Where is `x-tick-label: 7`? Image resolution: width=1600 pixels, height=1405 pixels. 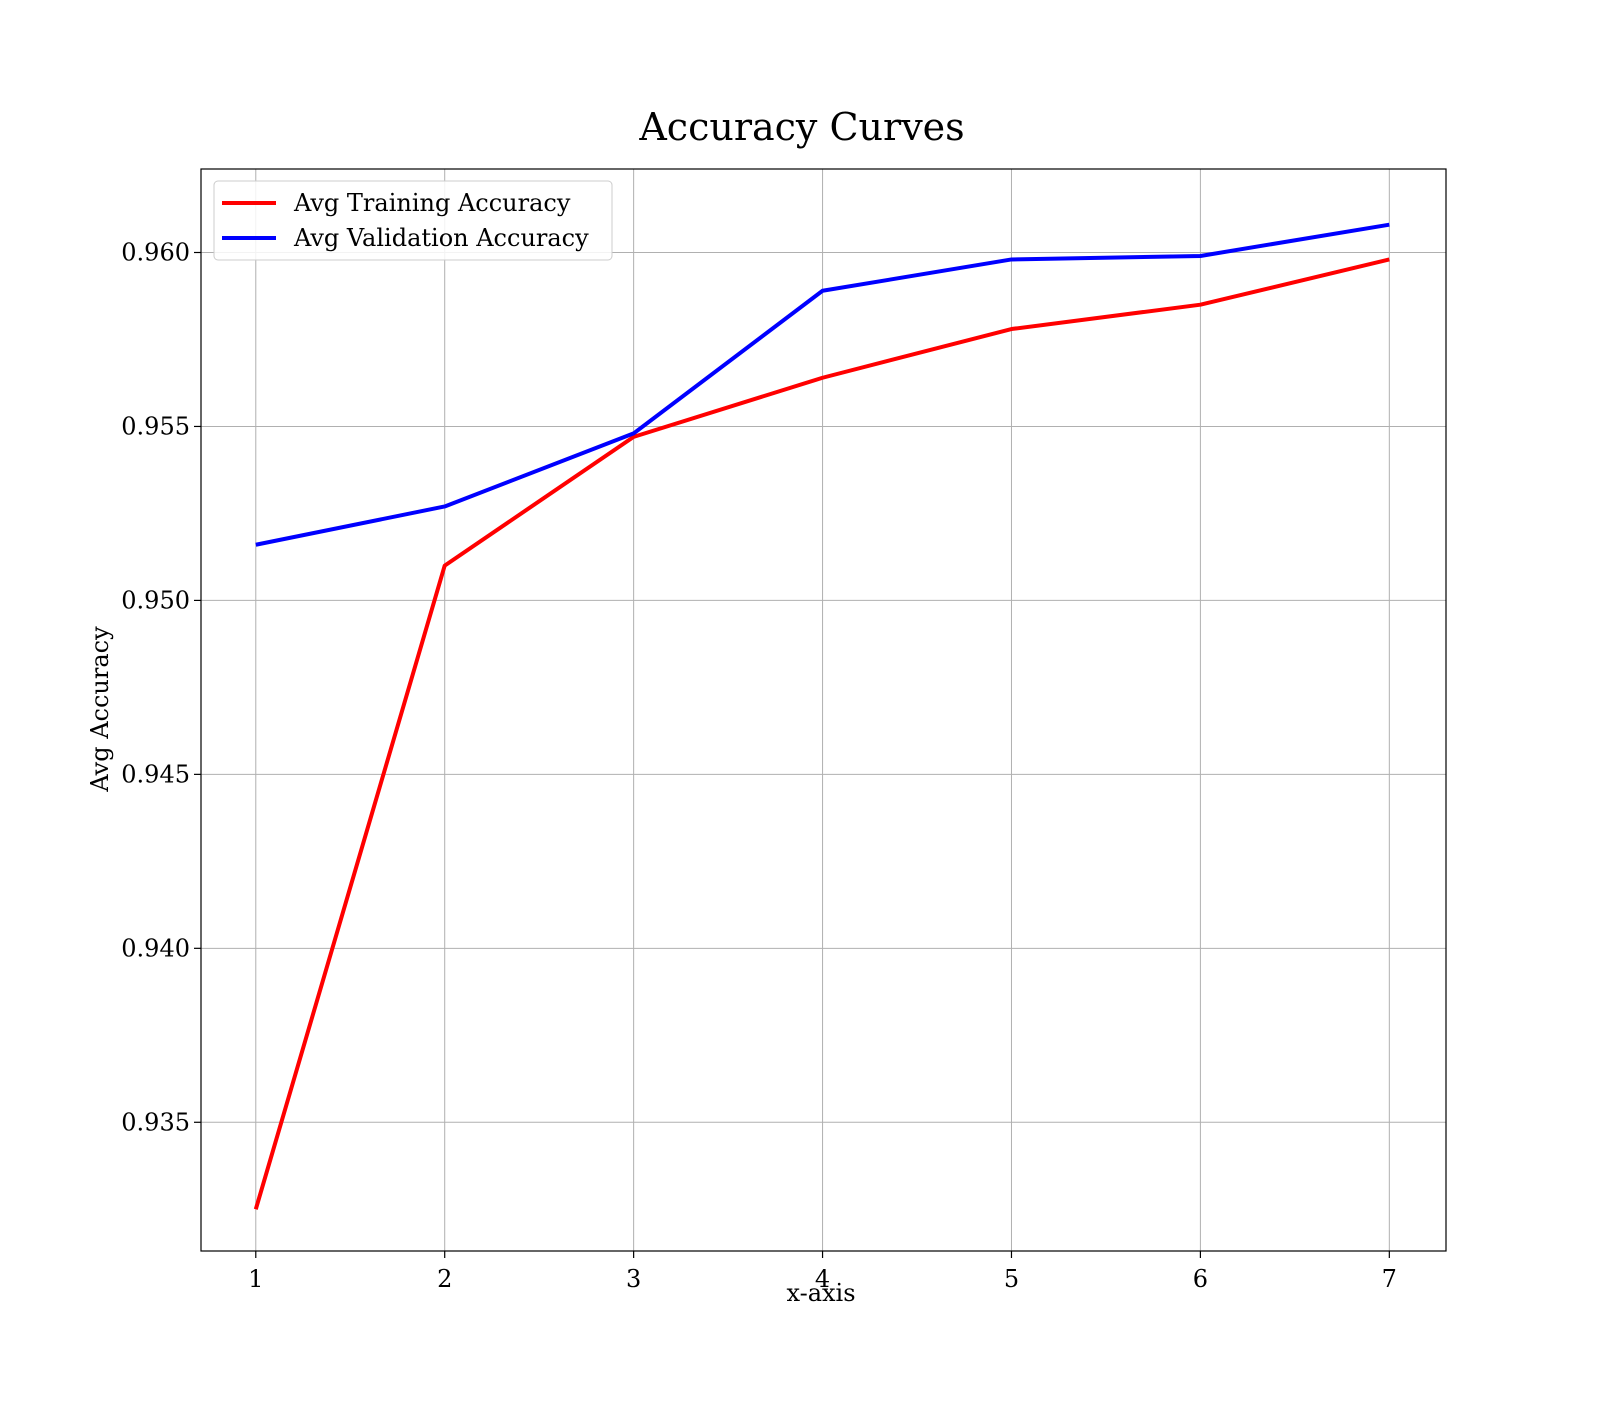 x-tick-label: 7 is located at coordinates (1389, 1279).